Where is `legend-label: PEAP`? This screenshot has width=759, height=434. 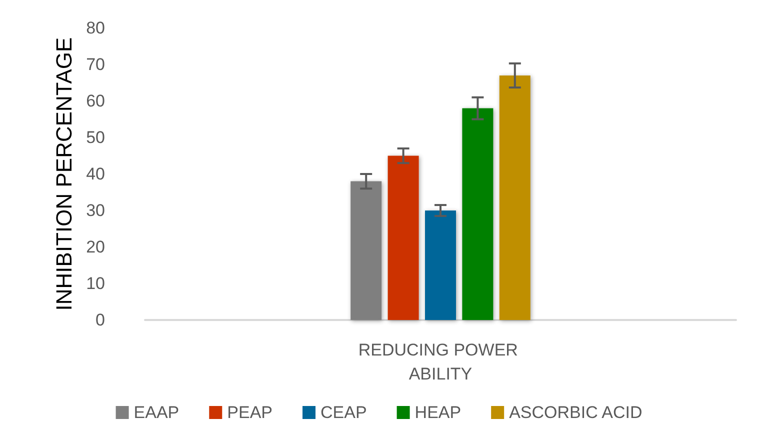 legend-label: PEAP is located at coordinates (249, 412).